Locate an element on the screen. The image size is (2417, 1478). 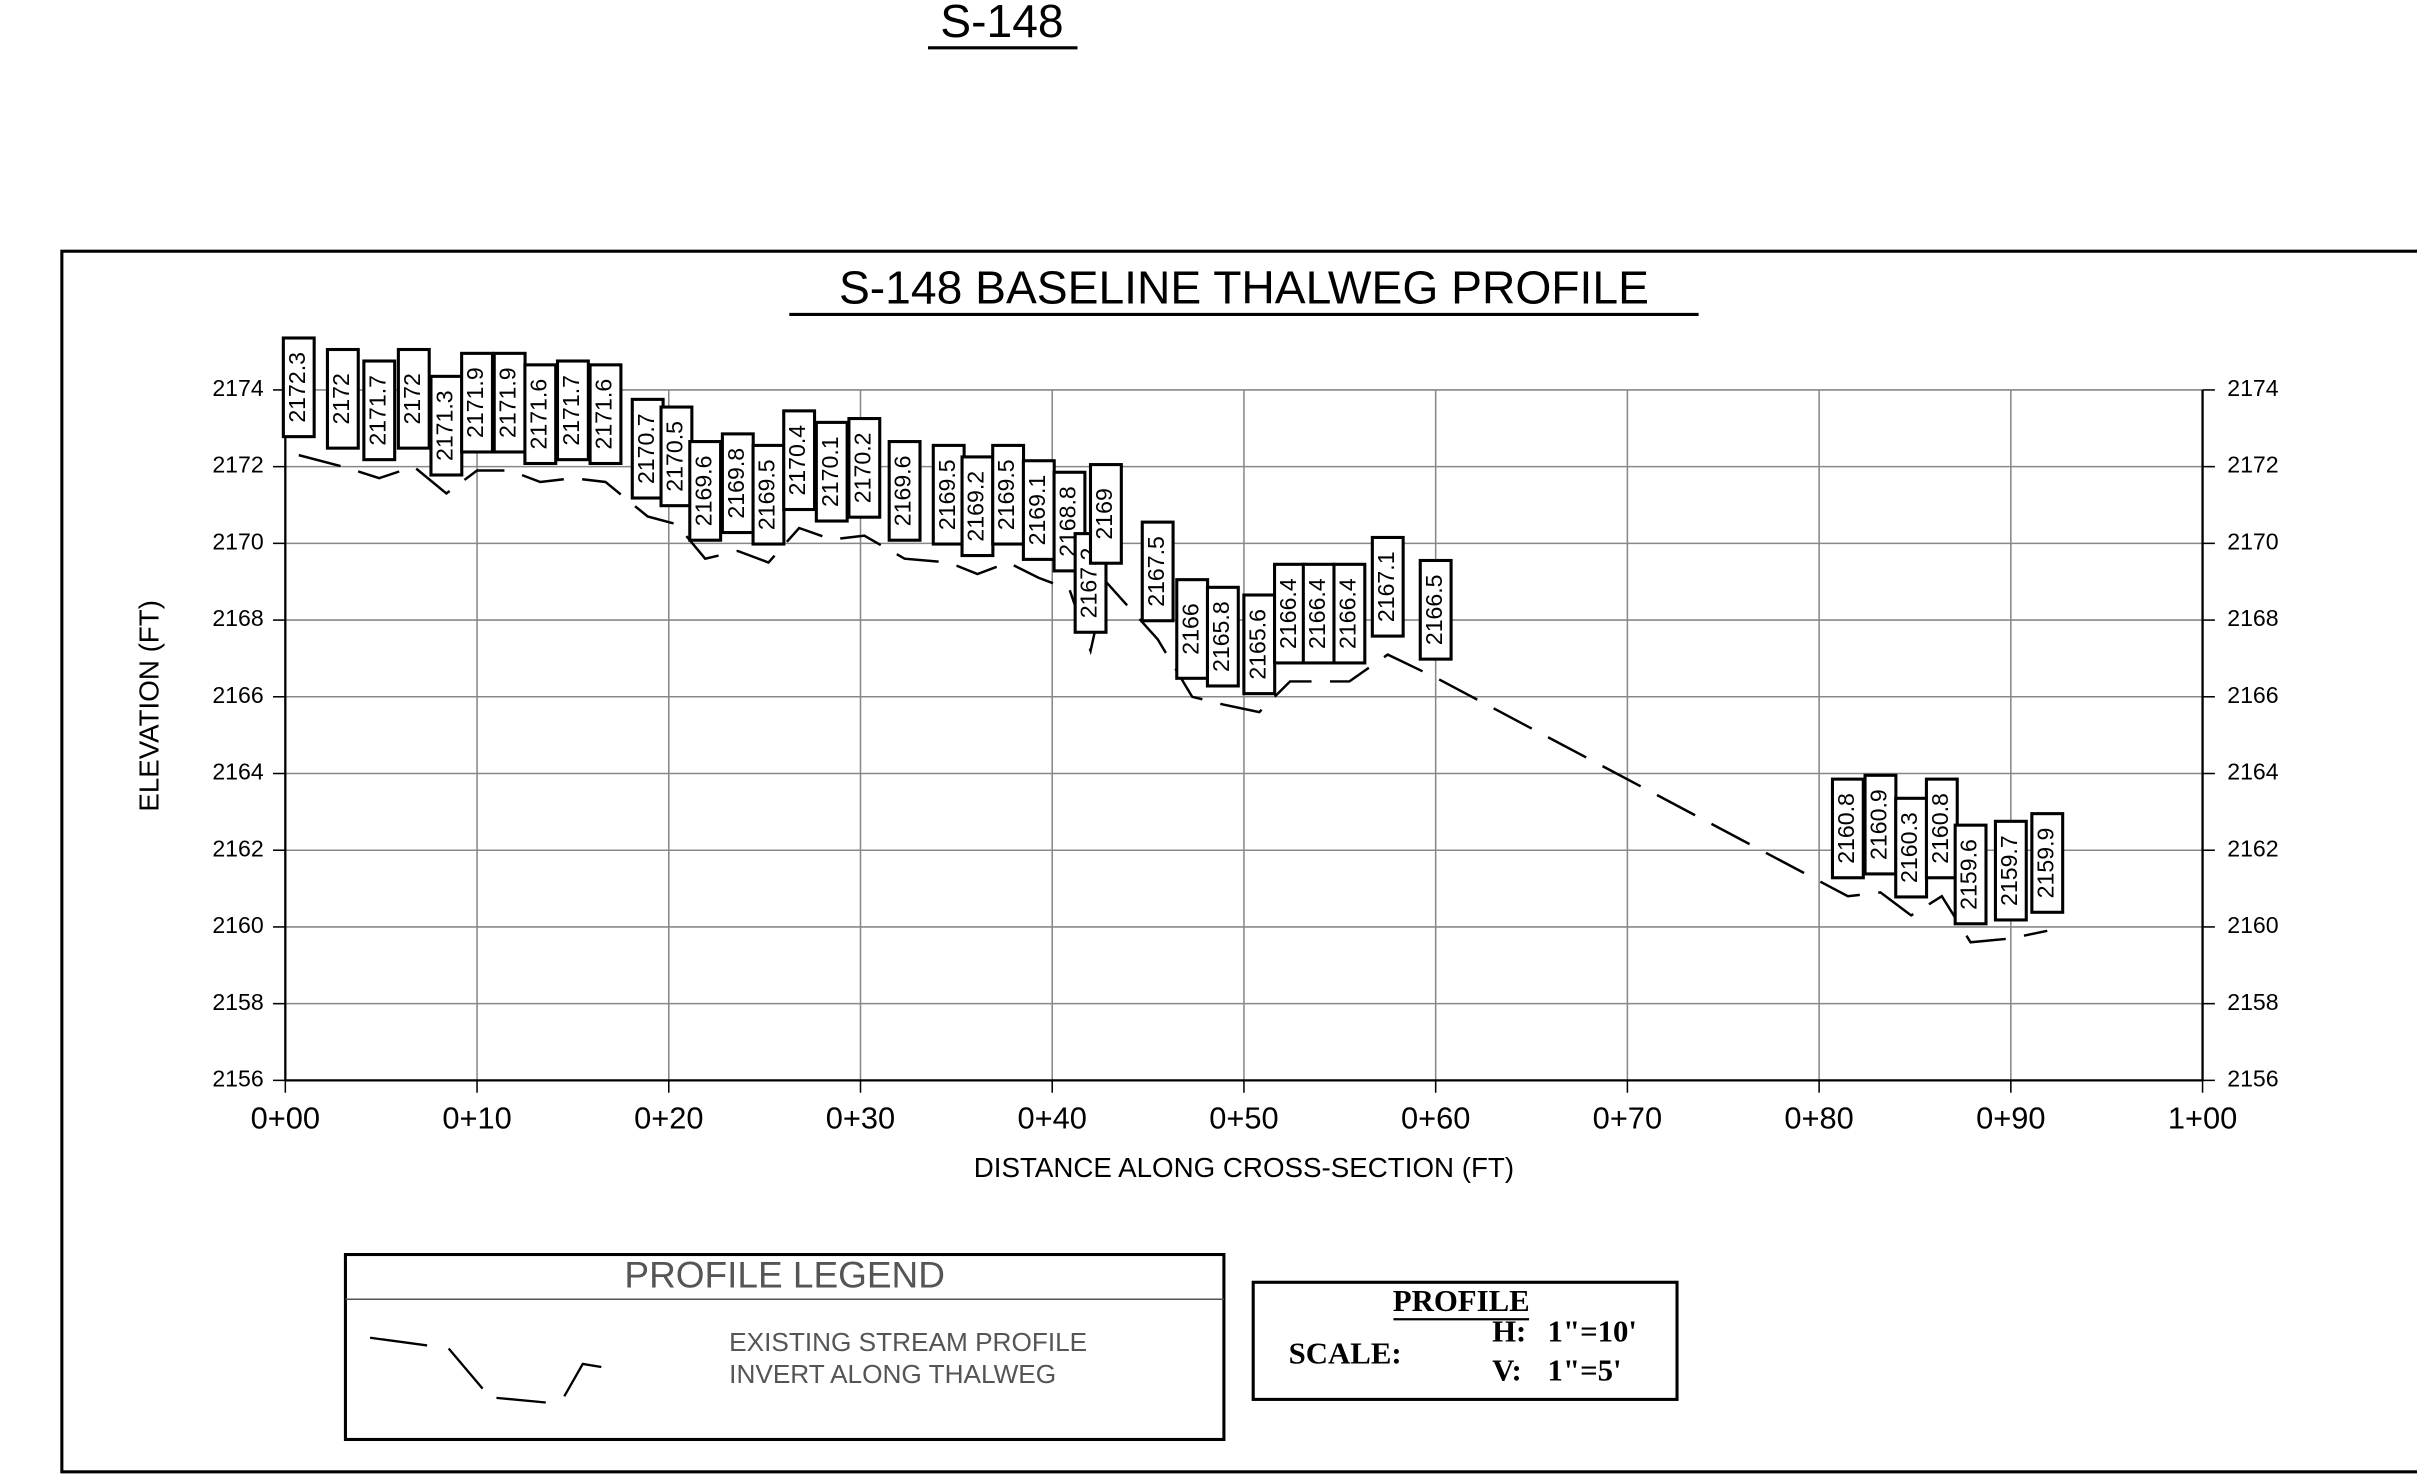
data-label: 2169.8 is located at coordinates (737, 483).